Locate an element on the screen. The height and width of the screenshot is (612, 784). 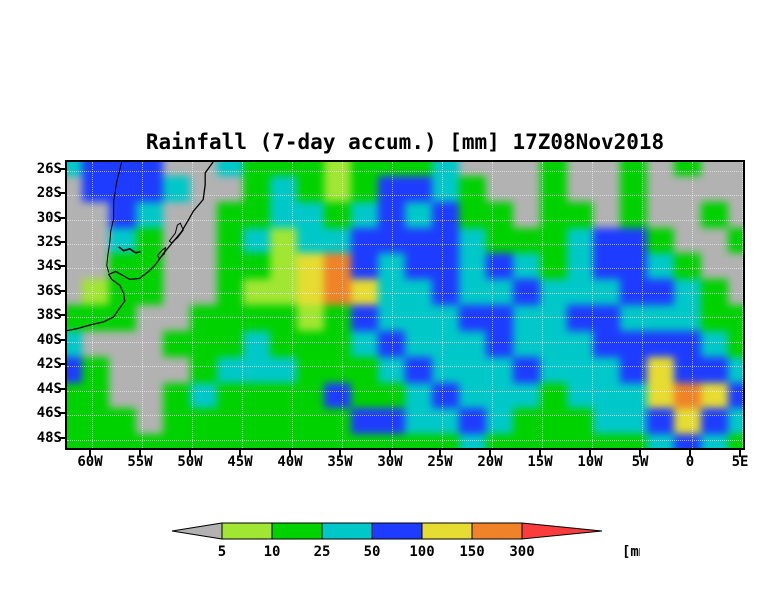
colorbar-tick-label: 150 is located at coordinates (471, 552).